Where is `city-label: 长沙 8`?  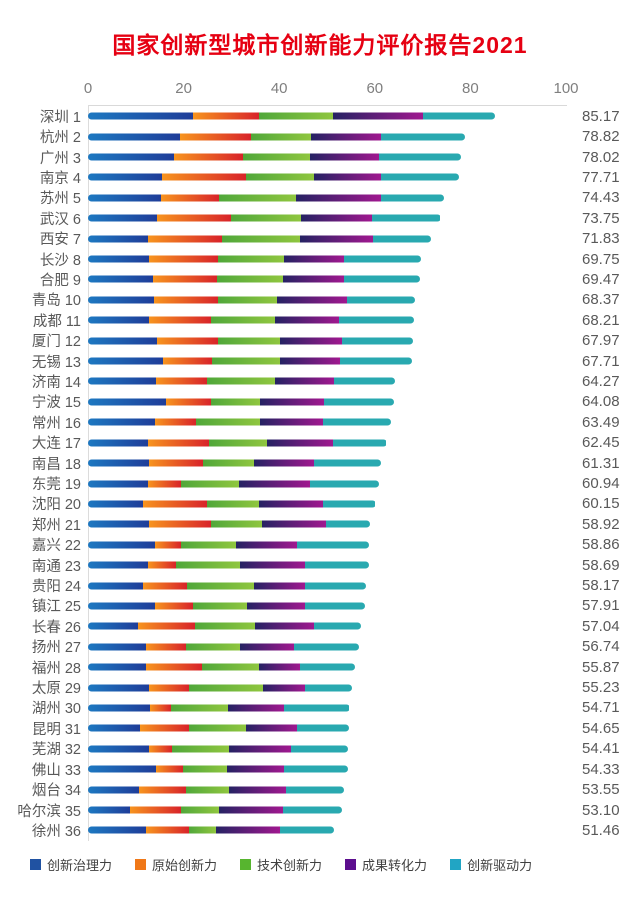
city-label: 长沙 8 is located at coordinates (60, 260).